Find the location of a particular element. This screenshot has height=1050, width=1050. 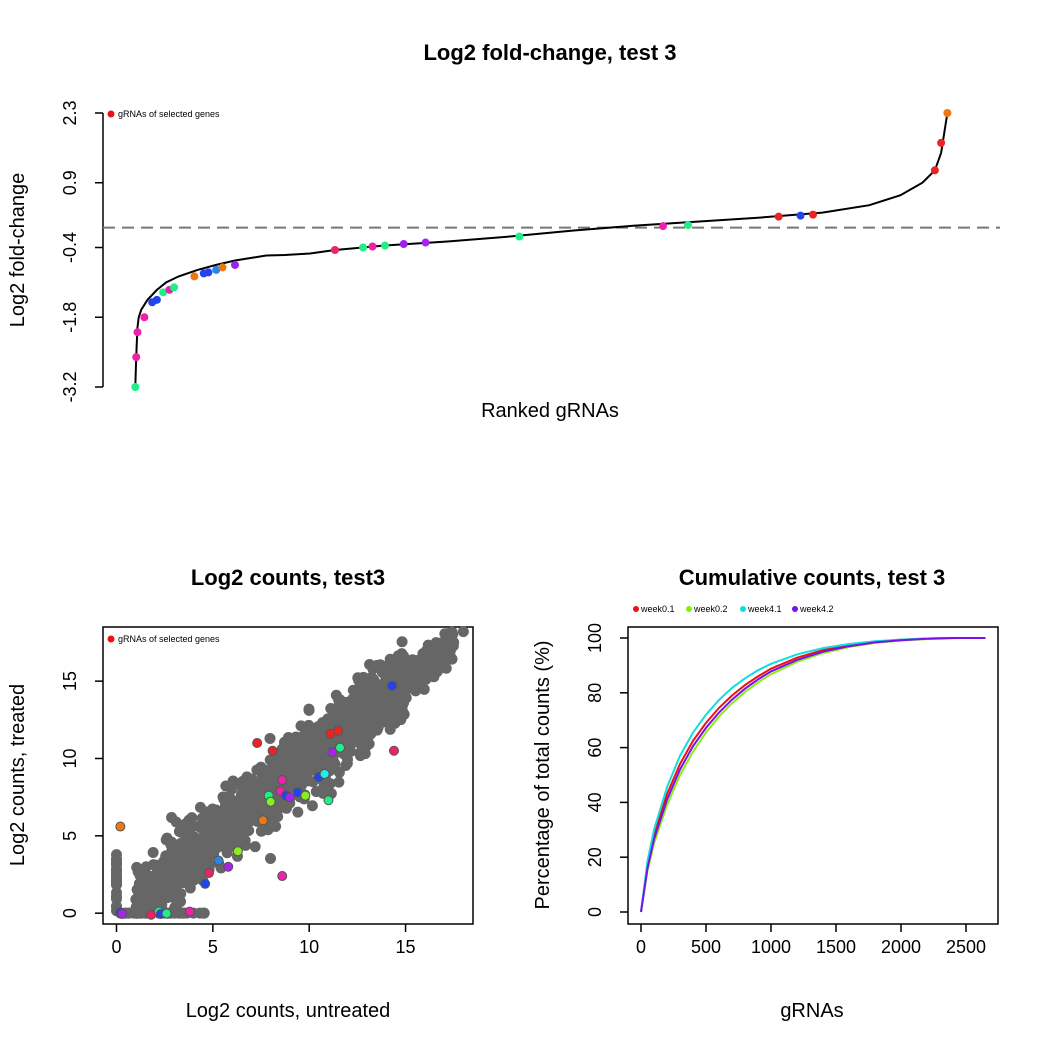

scatter-y-tick-label: 0 is located at coordinates (70, 913).